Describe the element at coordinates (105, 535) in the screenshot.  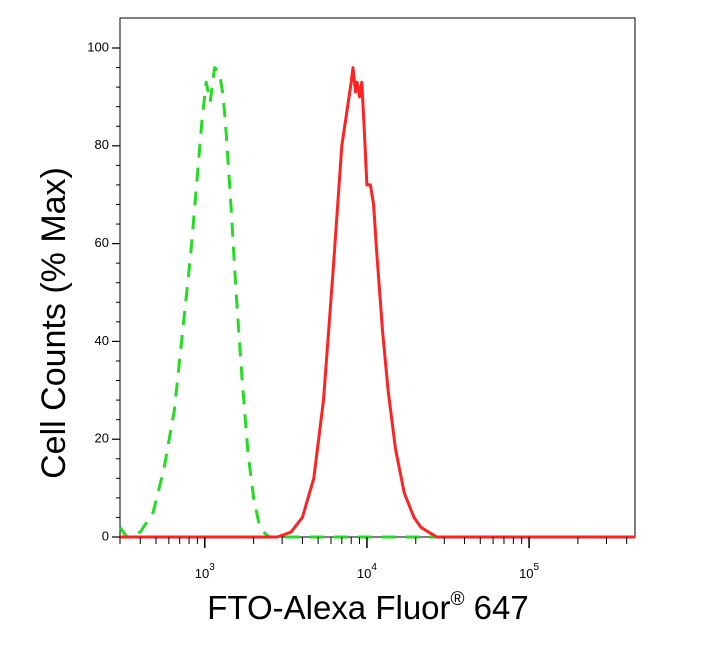
I see `y-tick-label: 0` at that location.